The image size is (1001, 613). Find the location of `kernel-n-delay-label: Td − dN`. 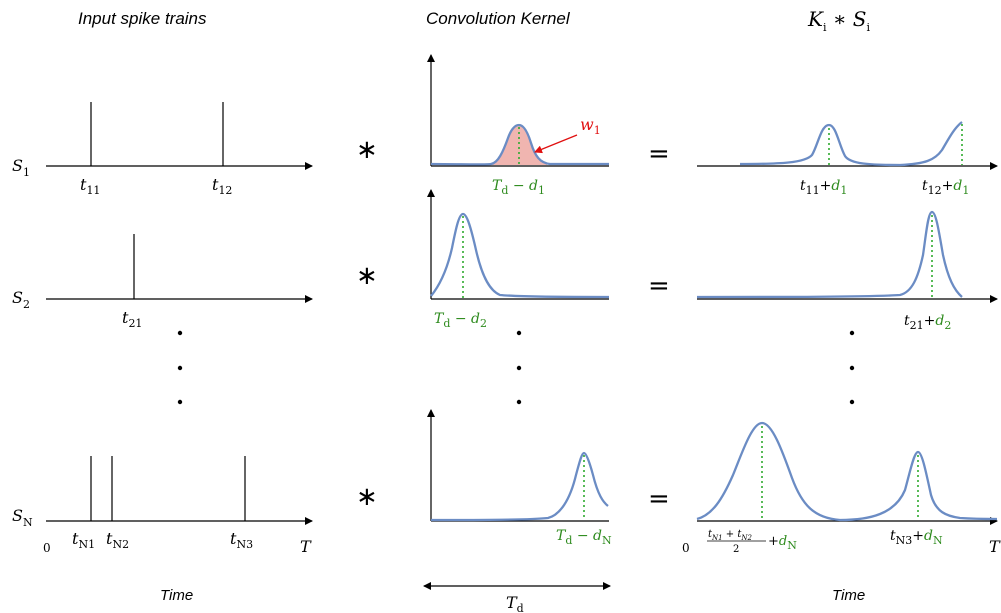

kernel-n-delay-label: Td − dN is located at coordinates (584, 537).